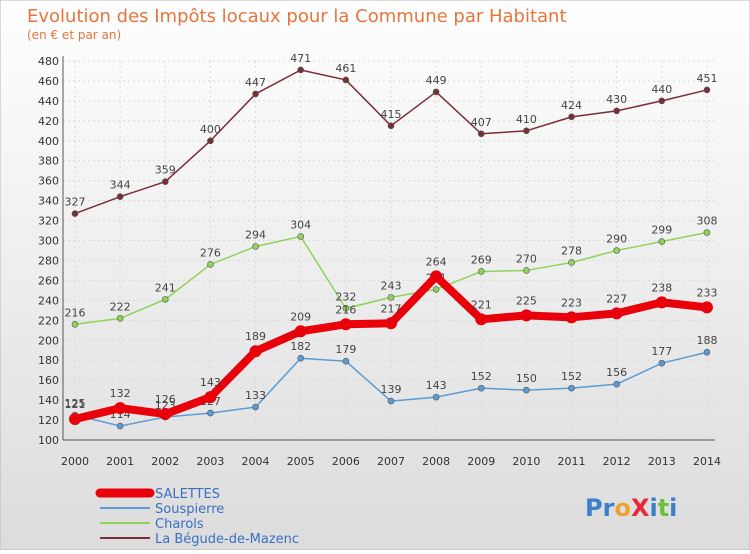 The height and width of the screenshot is (554, 750). I want to click on data-label-salettes: 132, so click(120, 393).